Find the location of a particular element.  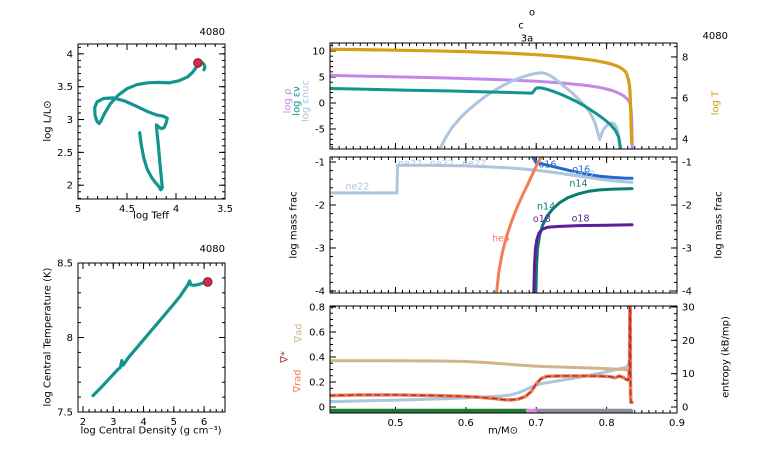

series-n14 is located at coordinates (584, 240).